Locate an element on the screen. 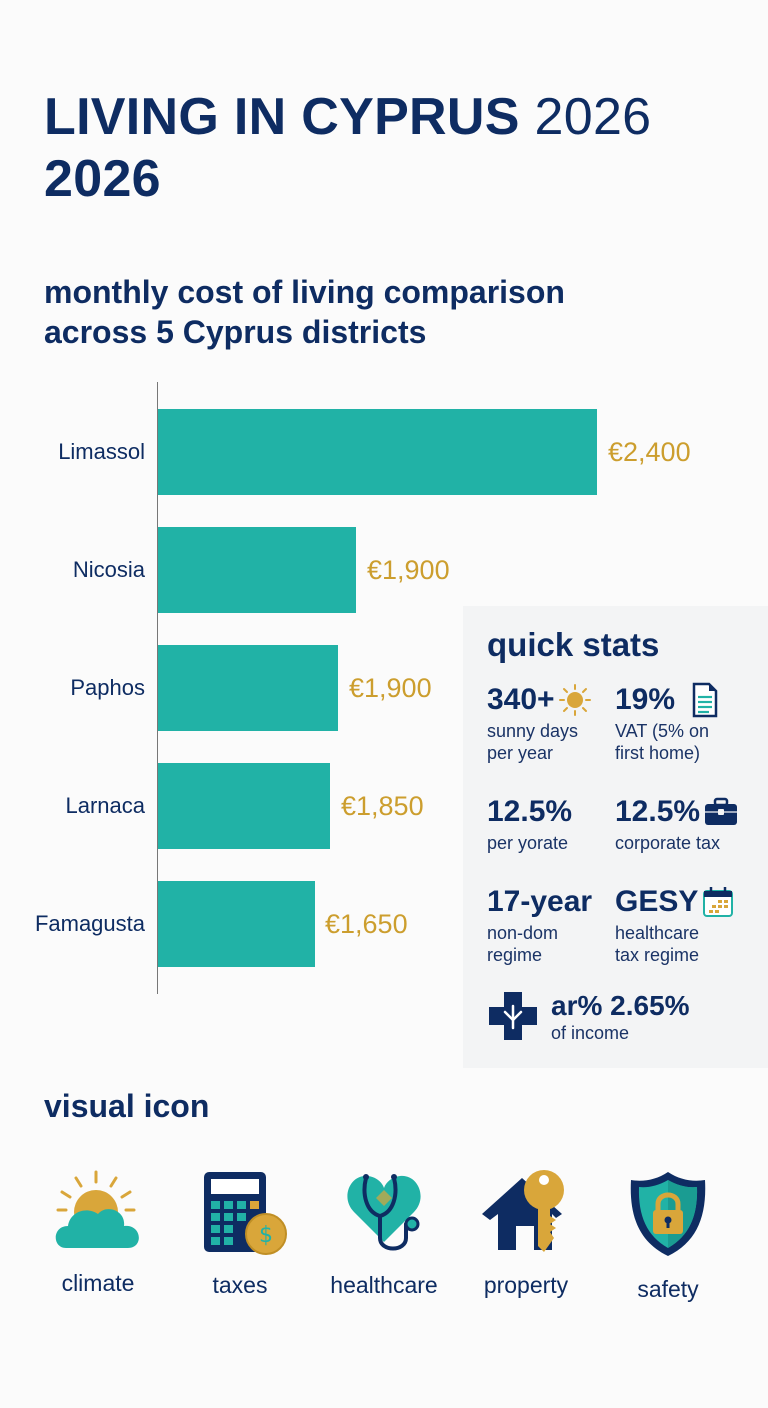  stat-corporate-tax: 12.5% corporate tax is located at coordinates (676, 824).